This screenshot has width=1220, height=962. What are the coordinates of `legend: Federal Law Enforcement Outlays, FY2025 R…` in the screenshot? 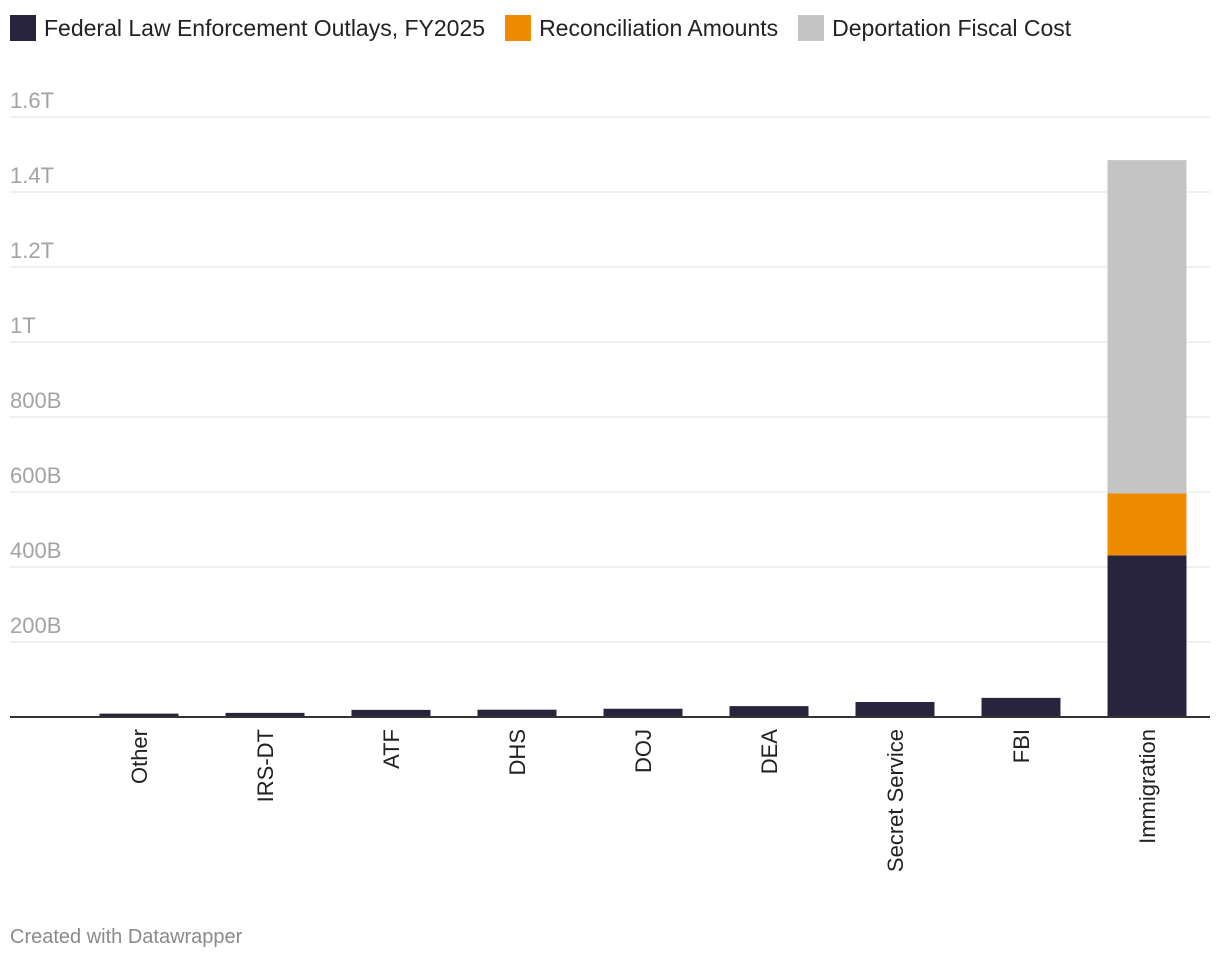 It's located at (550, 28).